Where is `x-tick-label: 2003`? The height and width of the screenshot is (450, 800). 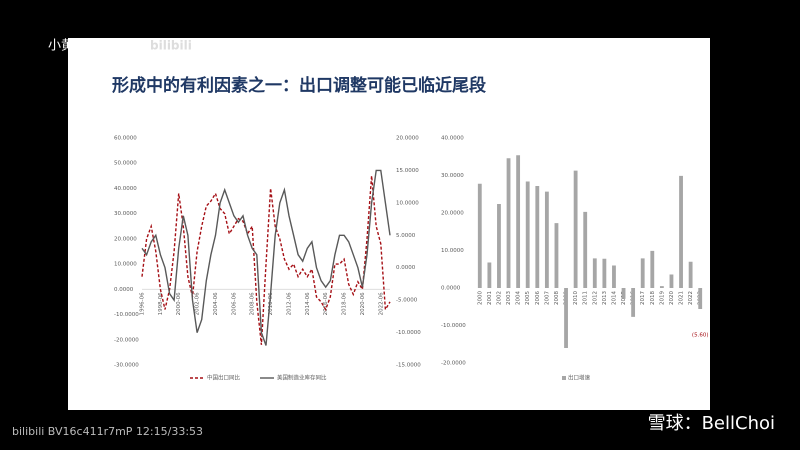
x-tick-label: 2003 is located at coordinates (509, 298).